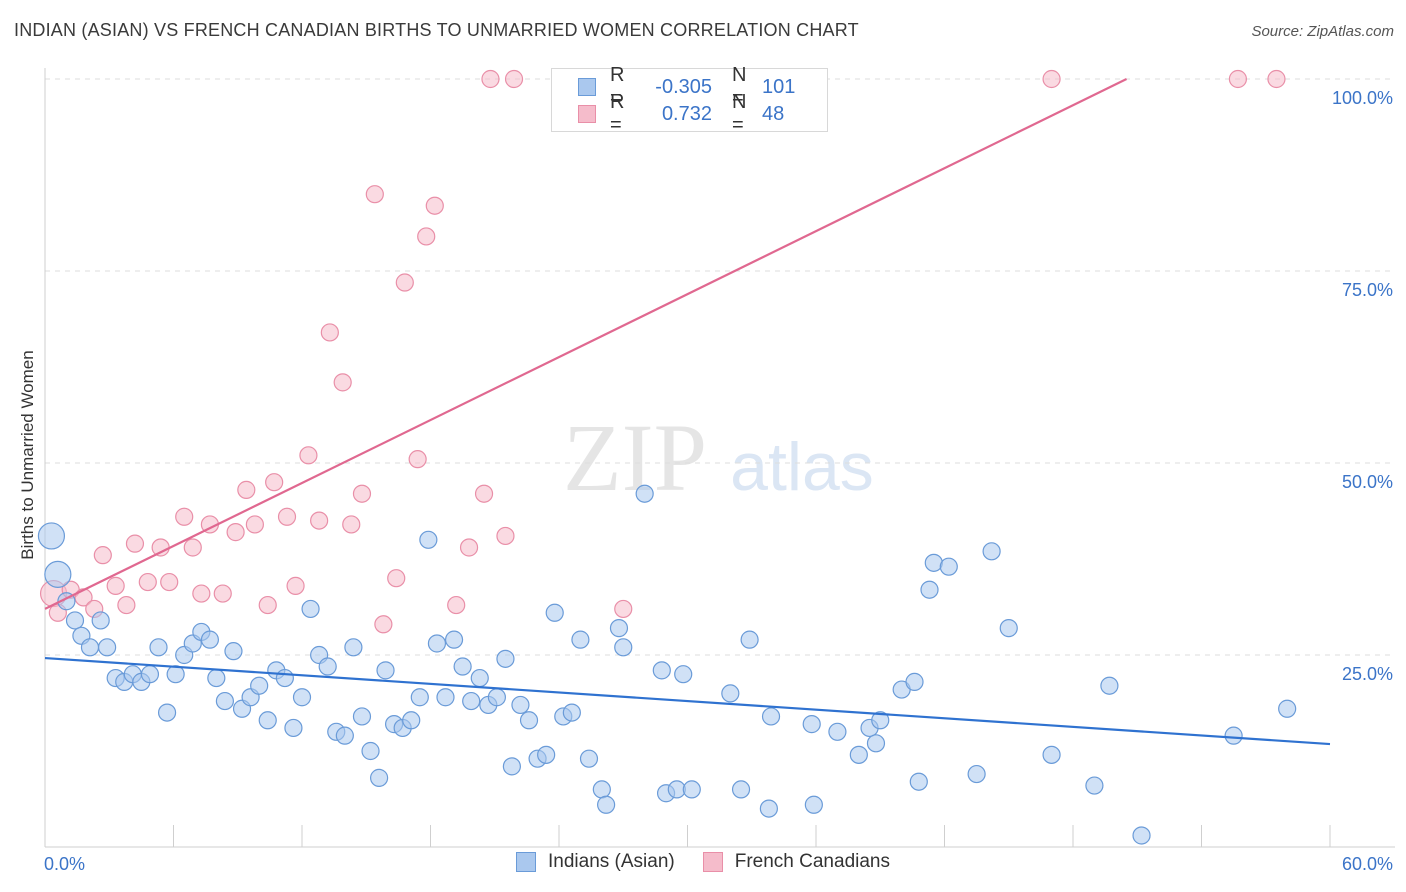 This screenshot has height=892, width=1406. I want to click on source-label: Source: ZipAtlas.com, so click(1322, 31).